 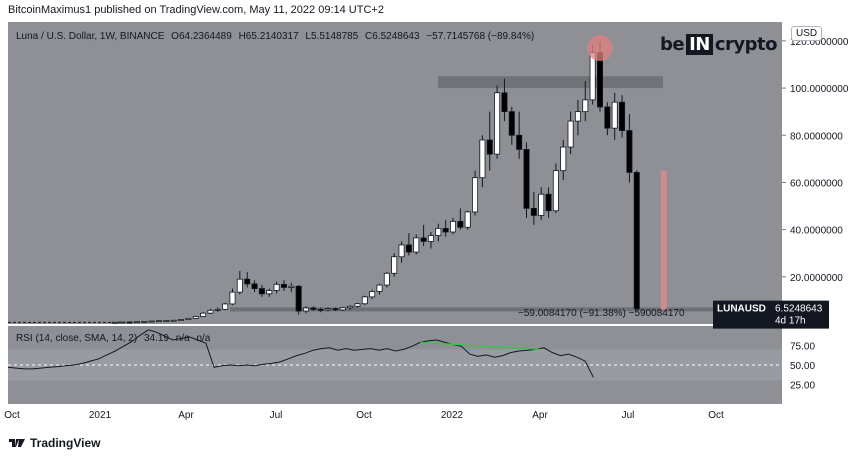 I want to click on time-tick-label: Oct, so click(x=364, y=415).